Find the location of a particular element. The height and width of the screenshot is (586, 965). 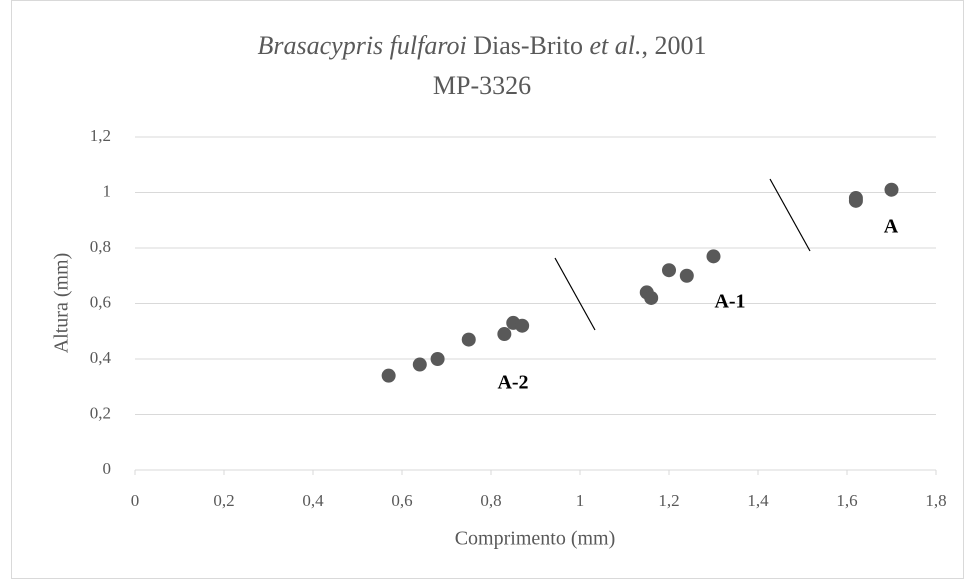

x-tick-label: 1,6 is located at coordinates (846, 500).